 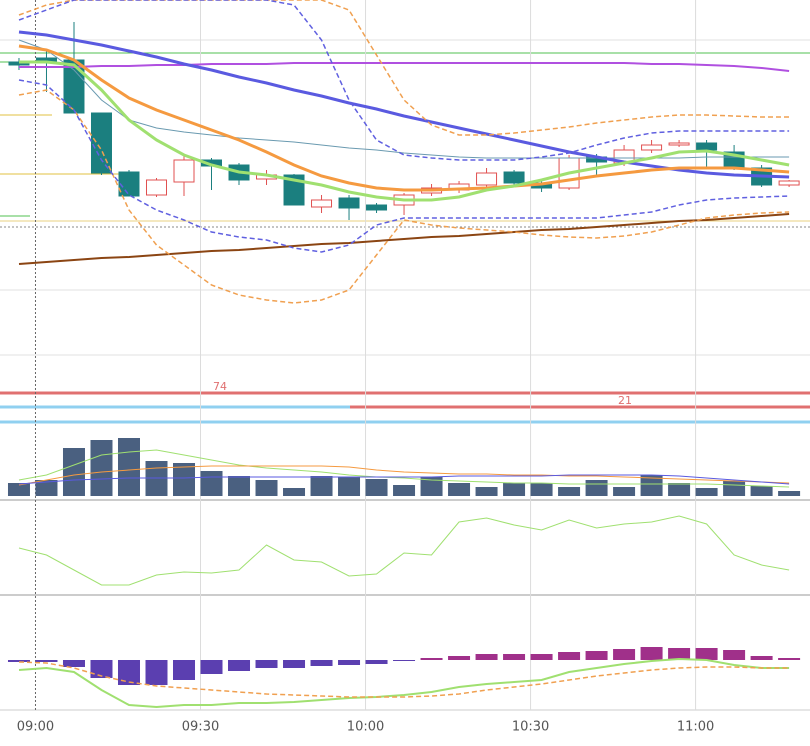 What do you see at coordinates (625, 400) in the screenshot?
I see `annotation: 21` at bounding box center [625, 400].